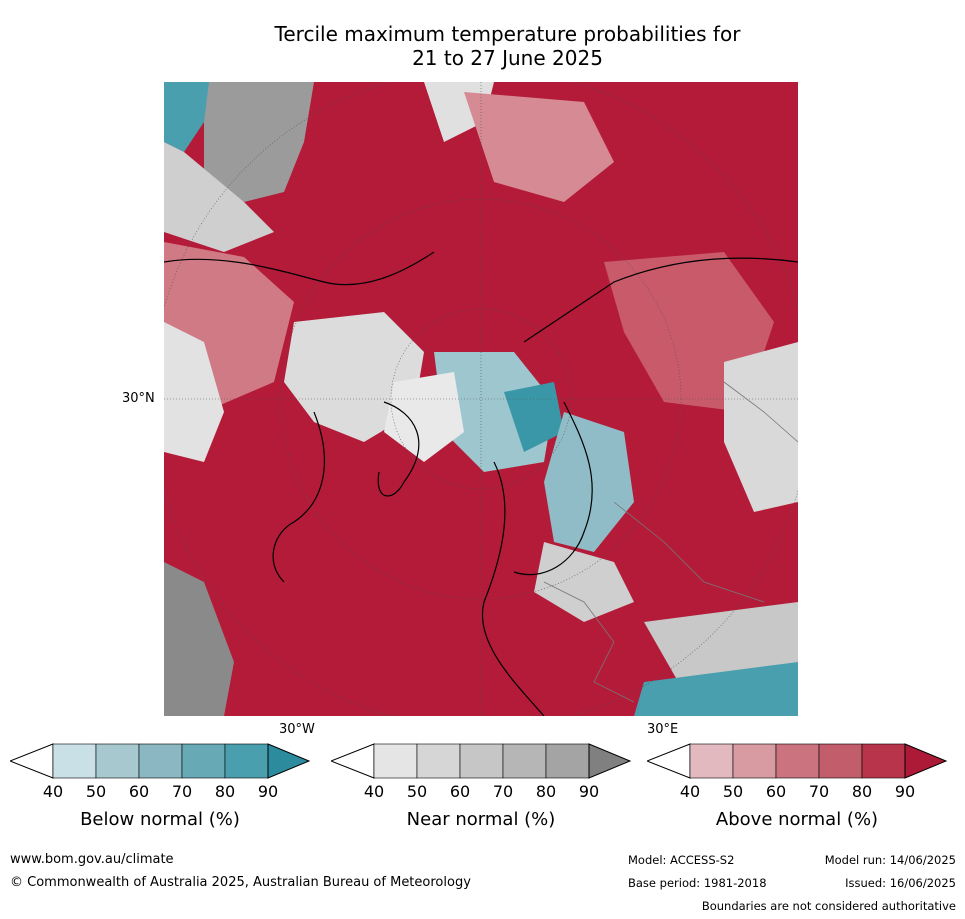  I want to click on region-near-pole, so click(424, 417).